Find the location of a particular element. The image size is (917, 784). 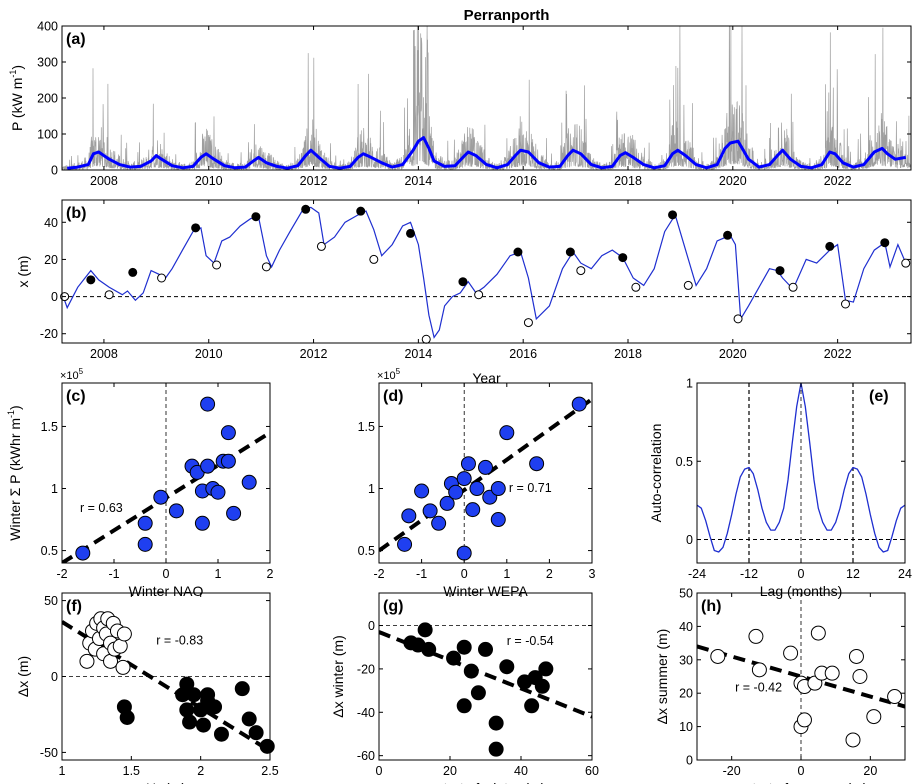

y-tick-label-g: -40 is located at coordinates (366, 713).